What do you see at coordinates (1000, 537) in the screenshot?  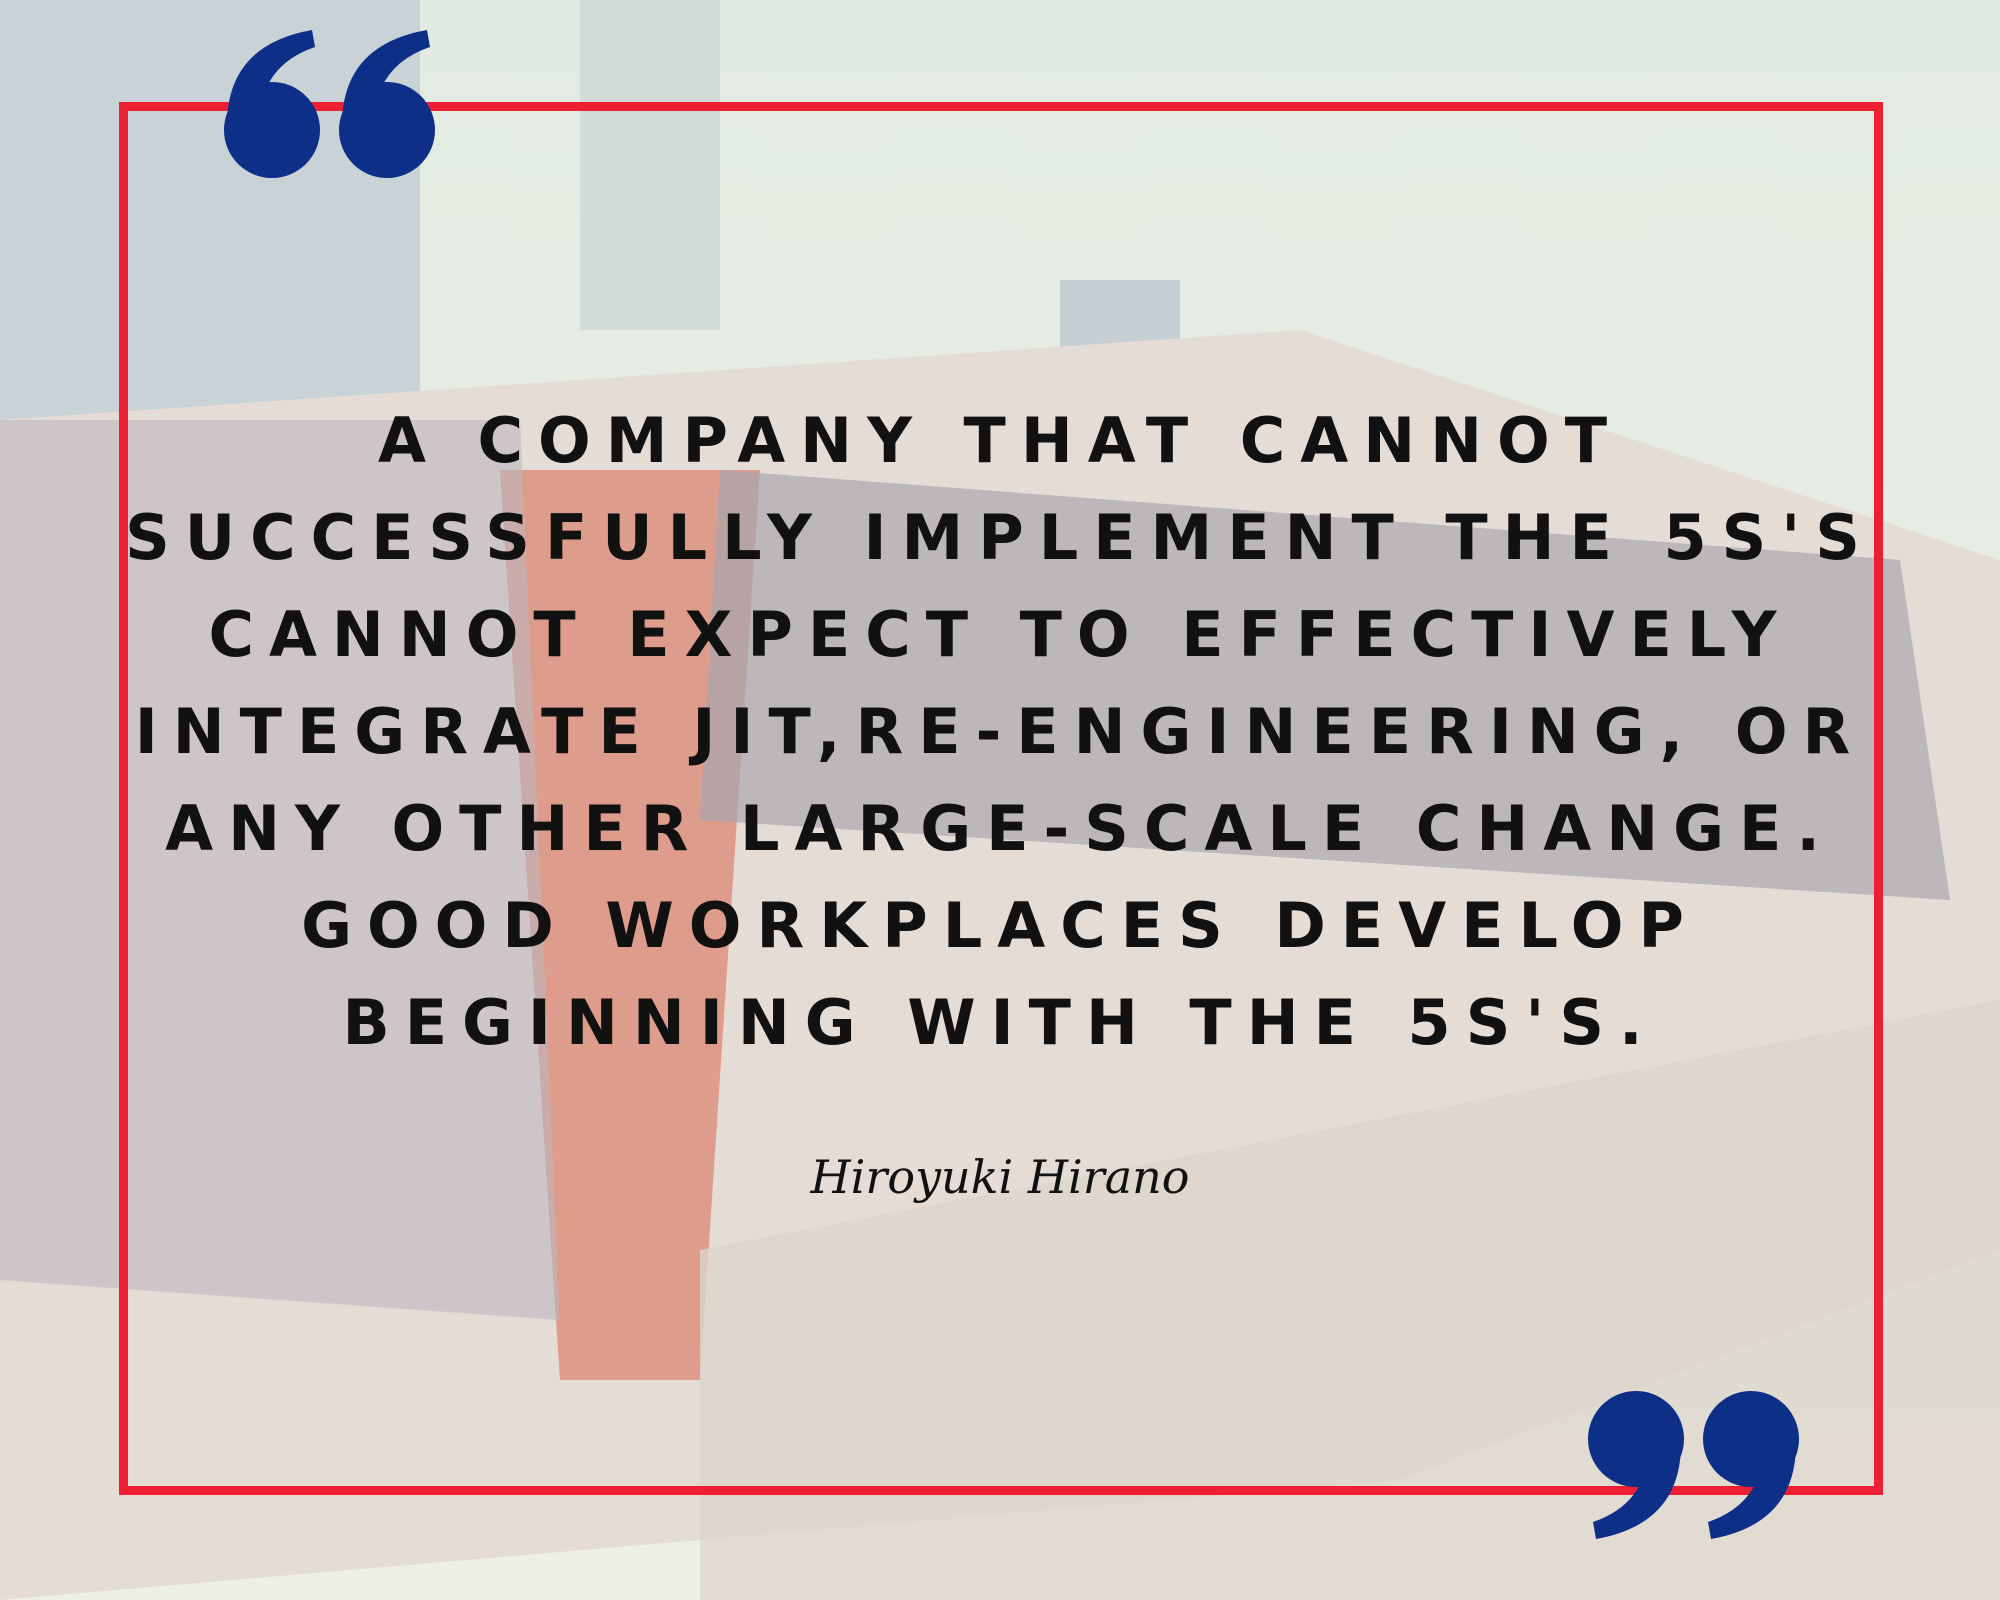 I see `quote-line: SUCCESSFULLY IMPLEMENT THE 5S'S` at bounding box center [1000, 537].